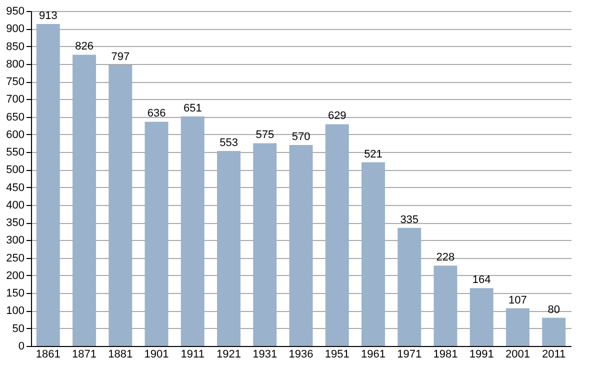 This screenshot has width=600, height=373. I want to click on y-tick-label: 150, so click(15, 294).